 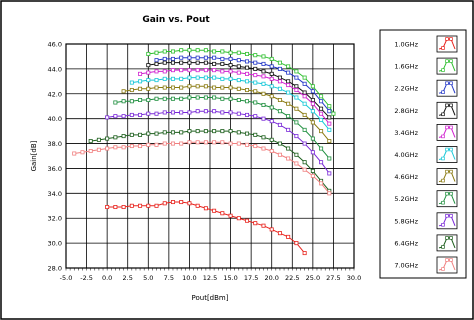 What do you see at coordinates (406, 155) in the screenshot?
I see `legend-label: 4.0GHz` at bounding box center [406, 155].